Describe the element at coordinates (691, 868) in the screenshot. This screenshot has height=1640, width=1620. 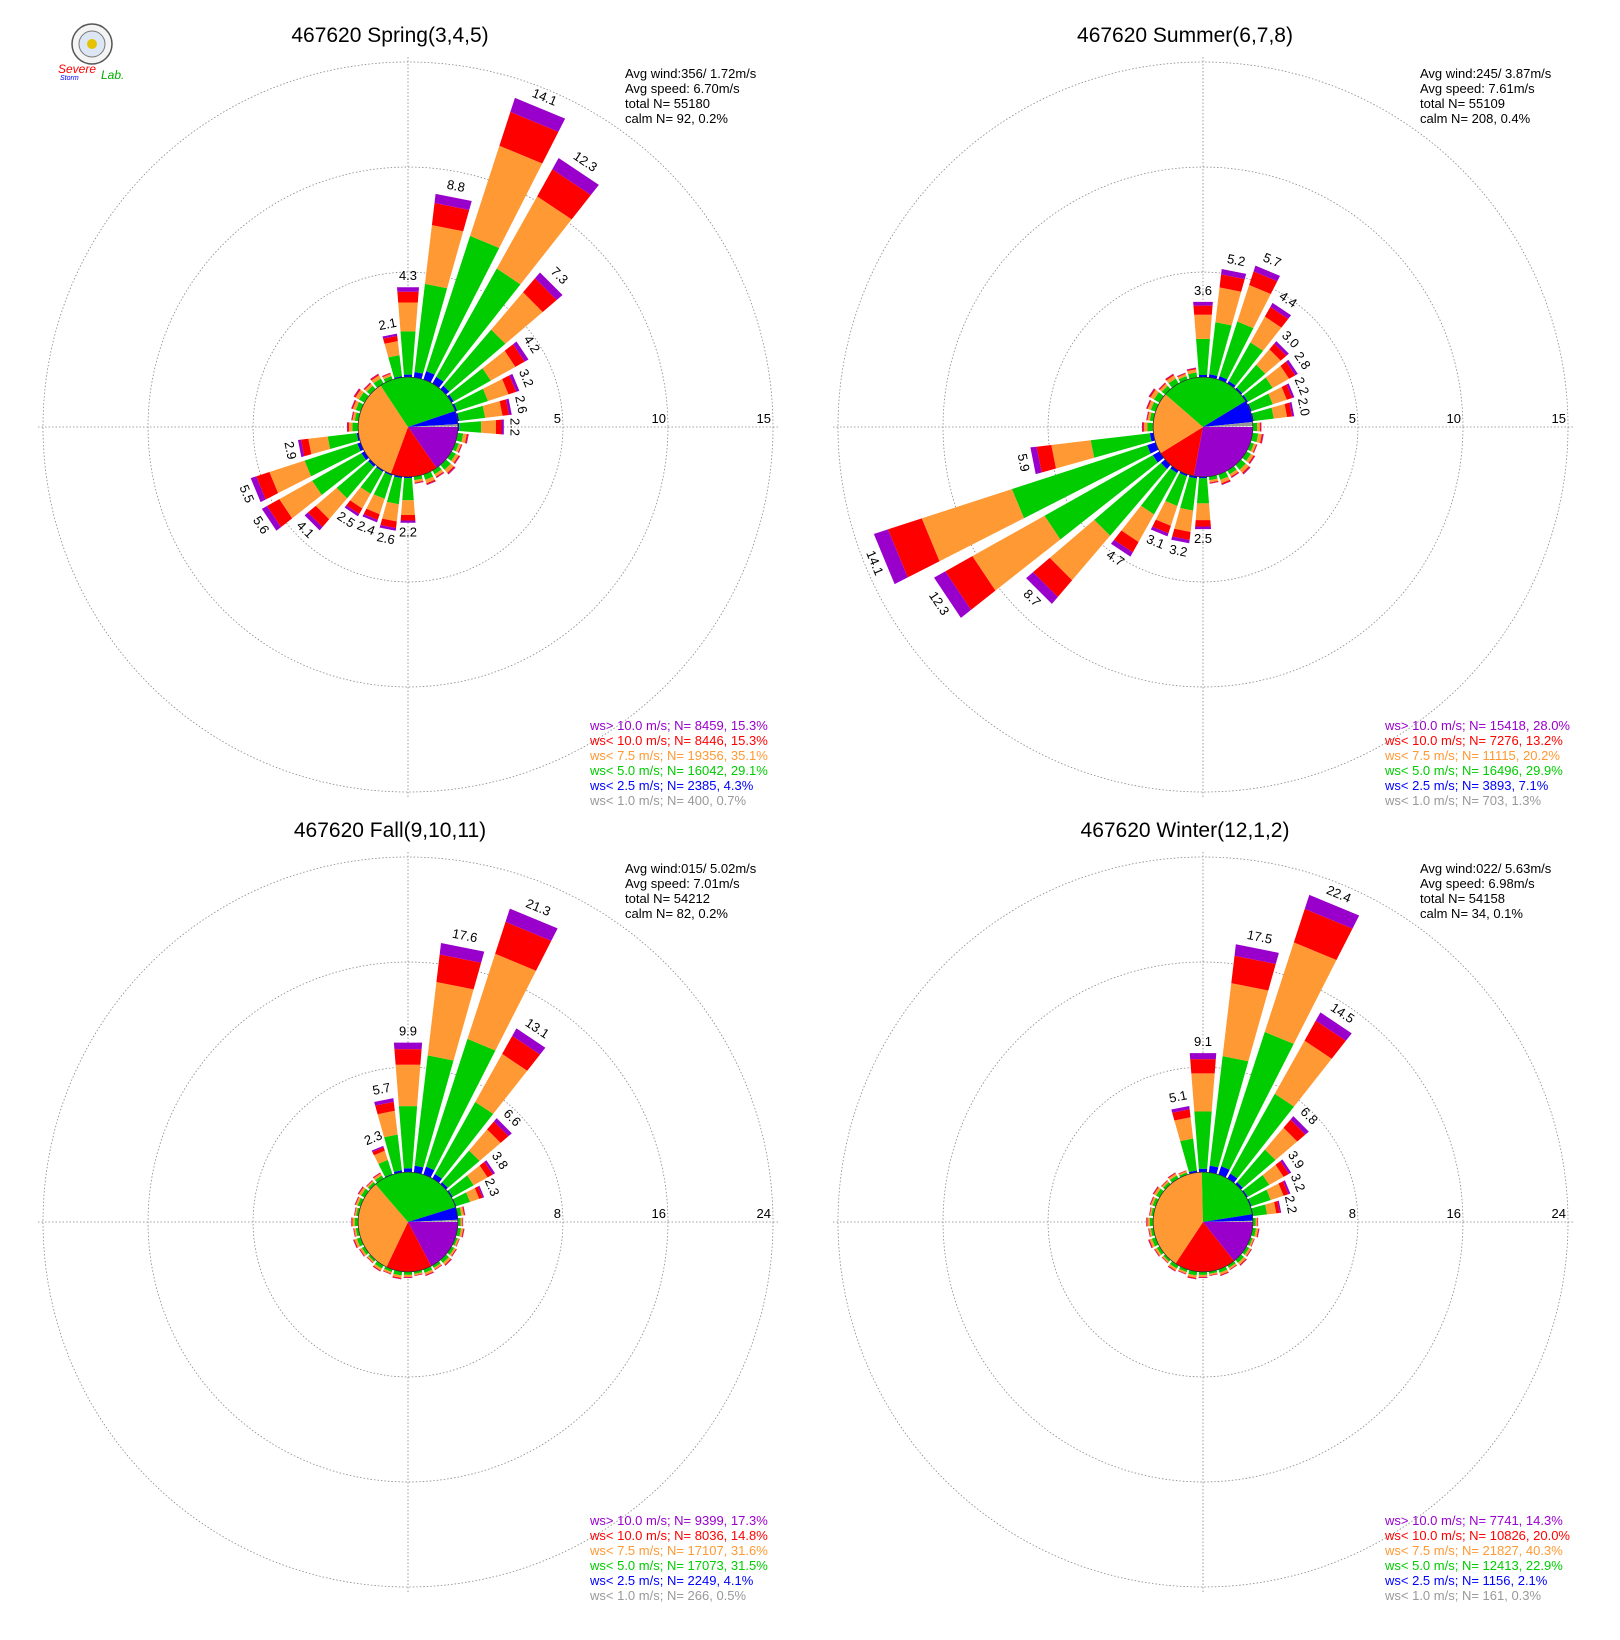
I see `stat-line: Avg wind:015/ 5.02m/s` at that location.